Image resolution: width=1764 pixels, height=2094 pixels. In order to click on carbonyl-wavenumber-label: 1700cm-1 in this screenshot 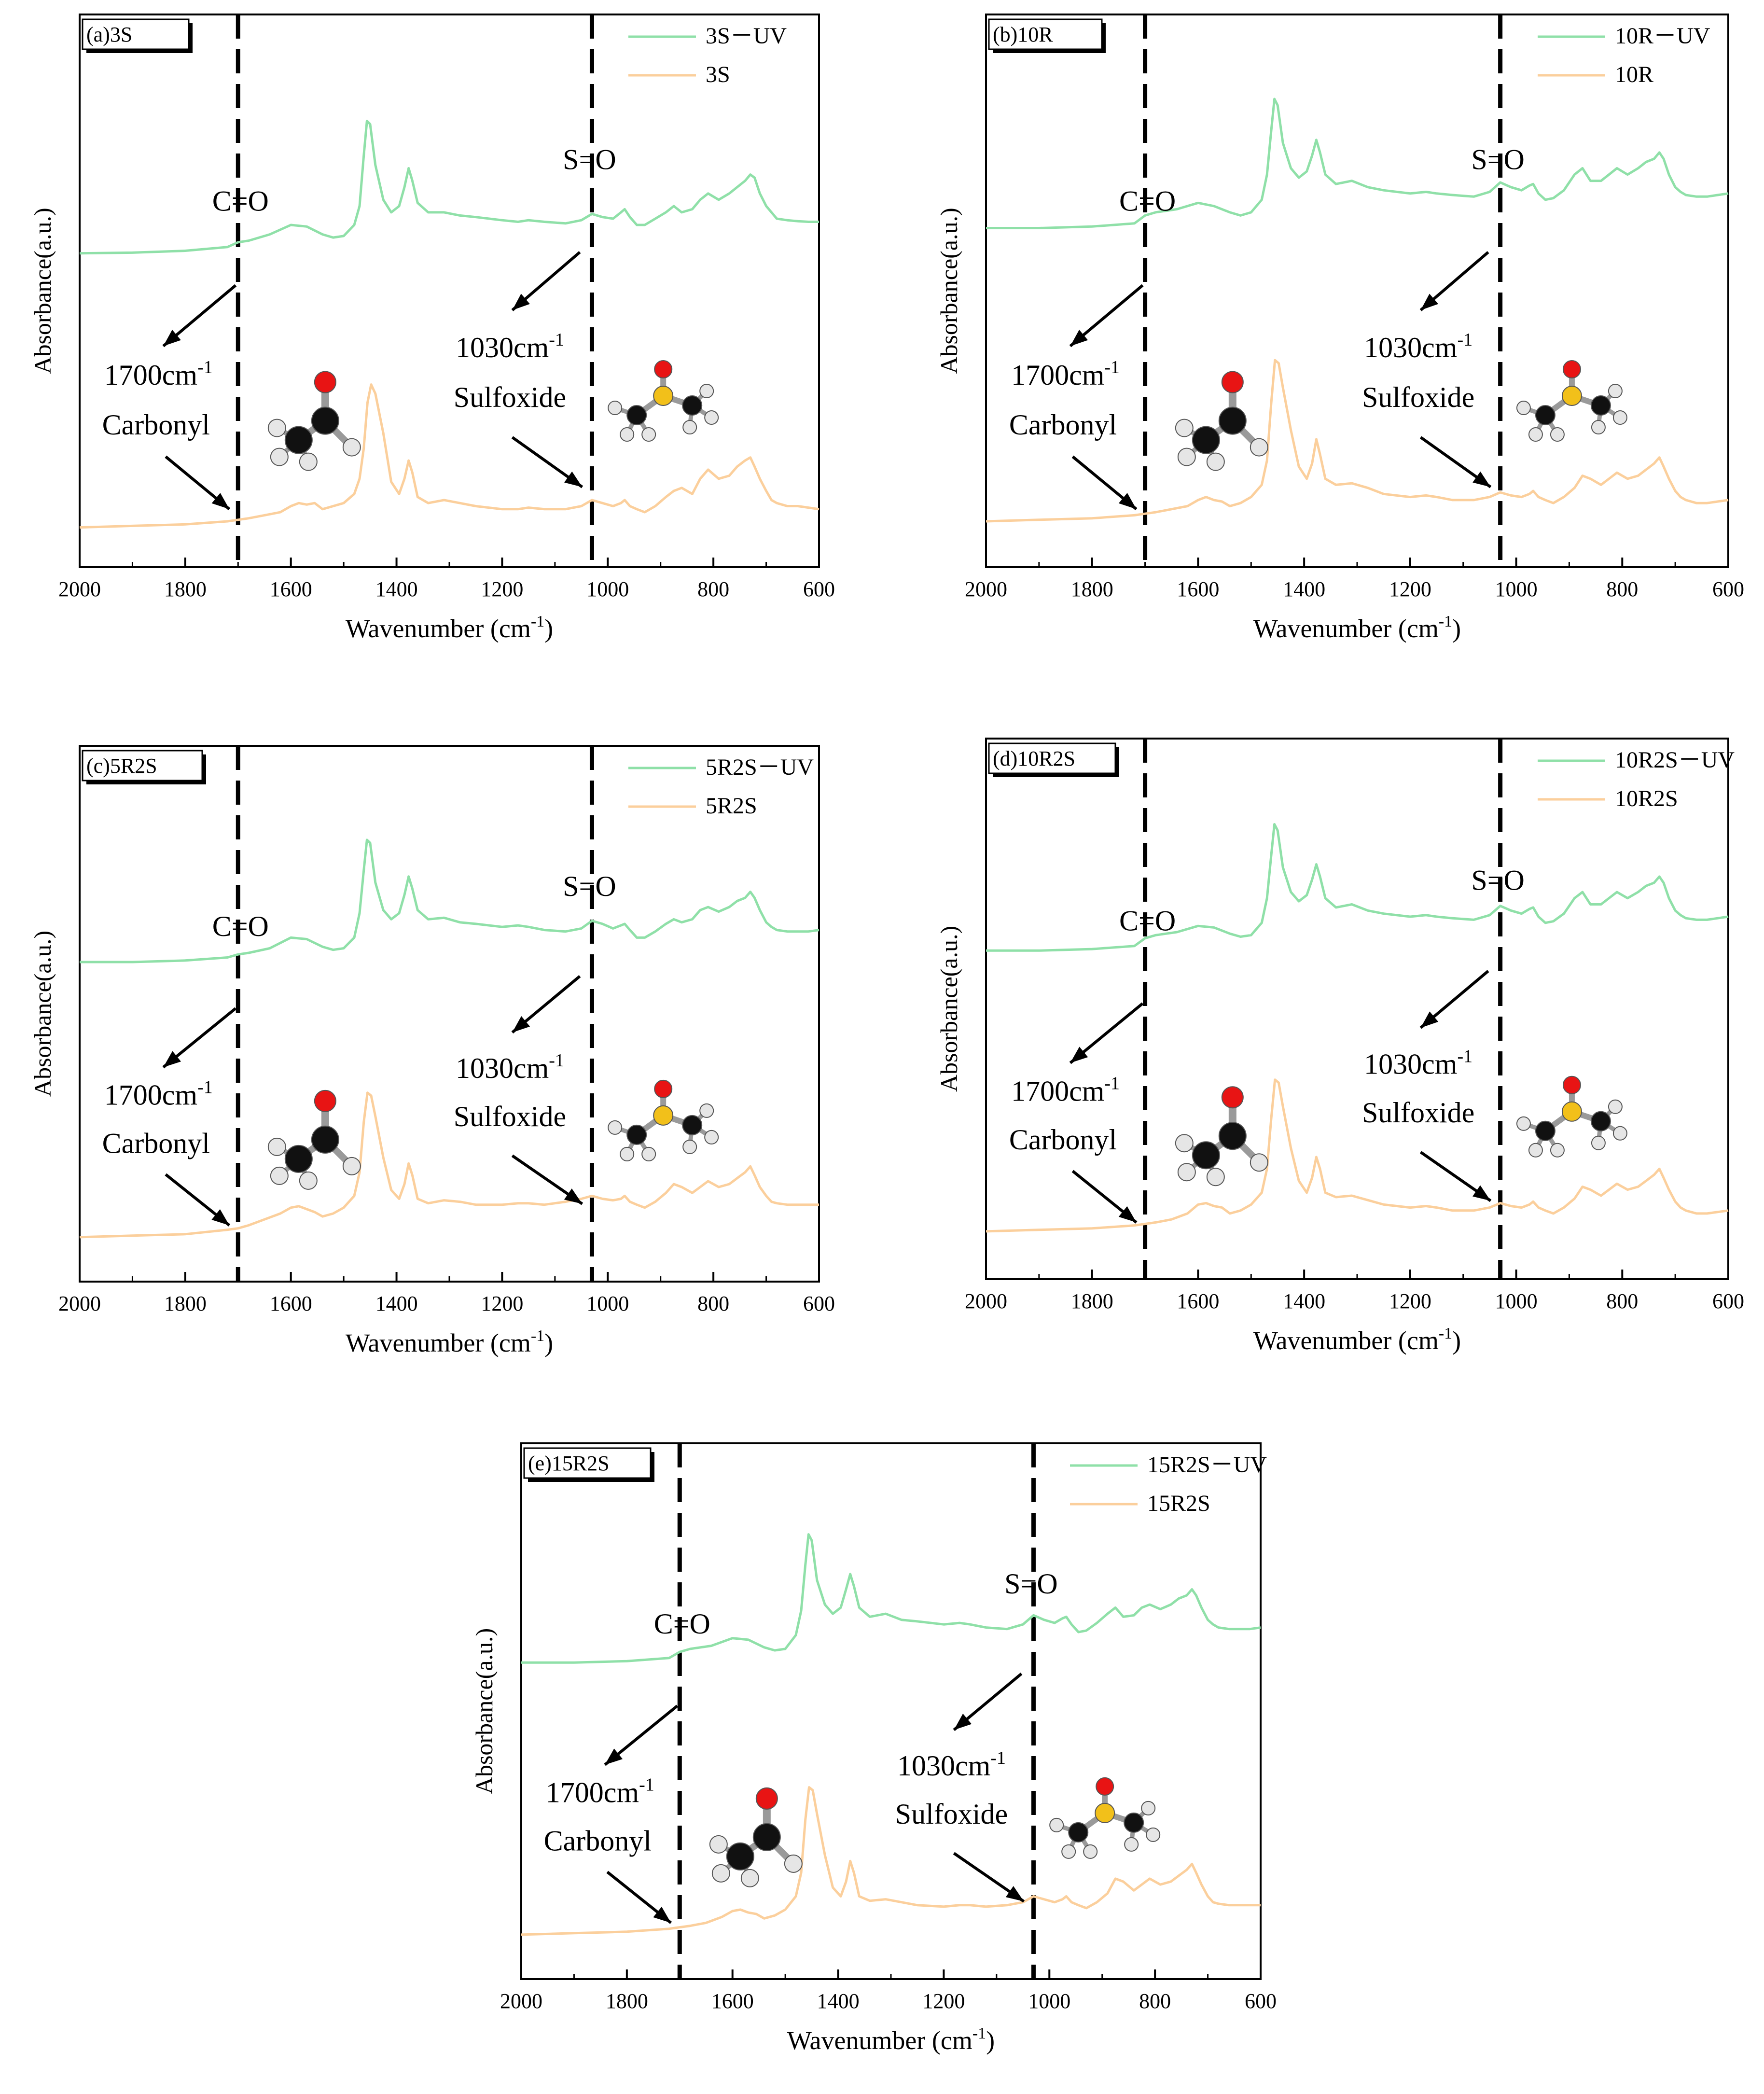, I will do `click(1065, 374)`.